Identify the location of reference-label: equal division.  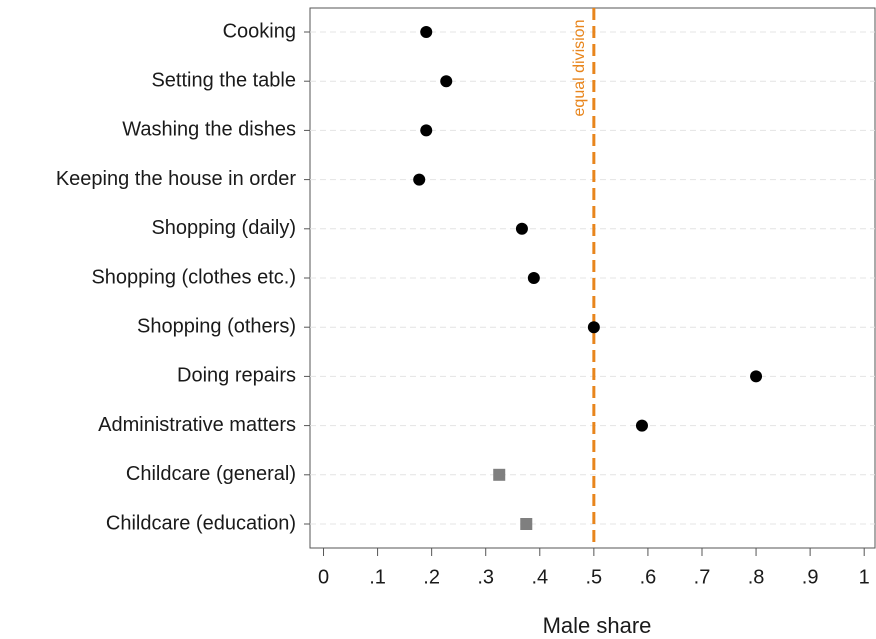
(579, 68).